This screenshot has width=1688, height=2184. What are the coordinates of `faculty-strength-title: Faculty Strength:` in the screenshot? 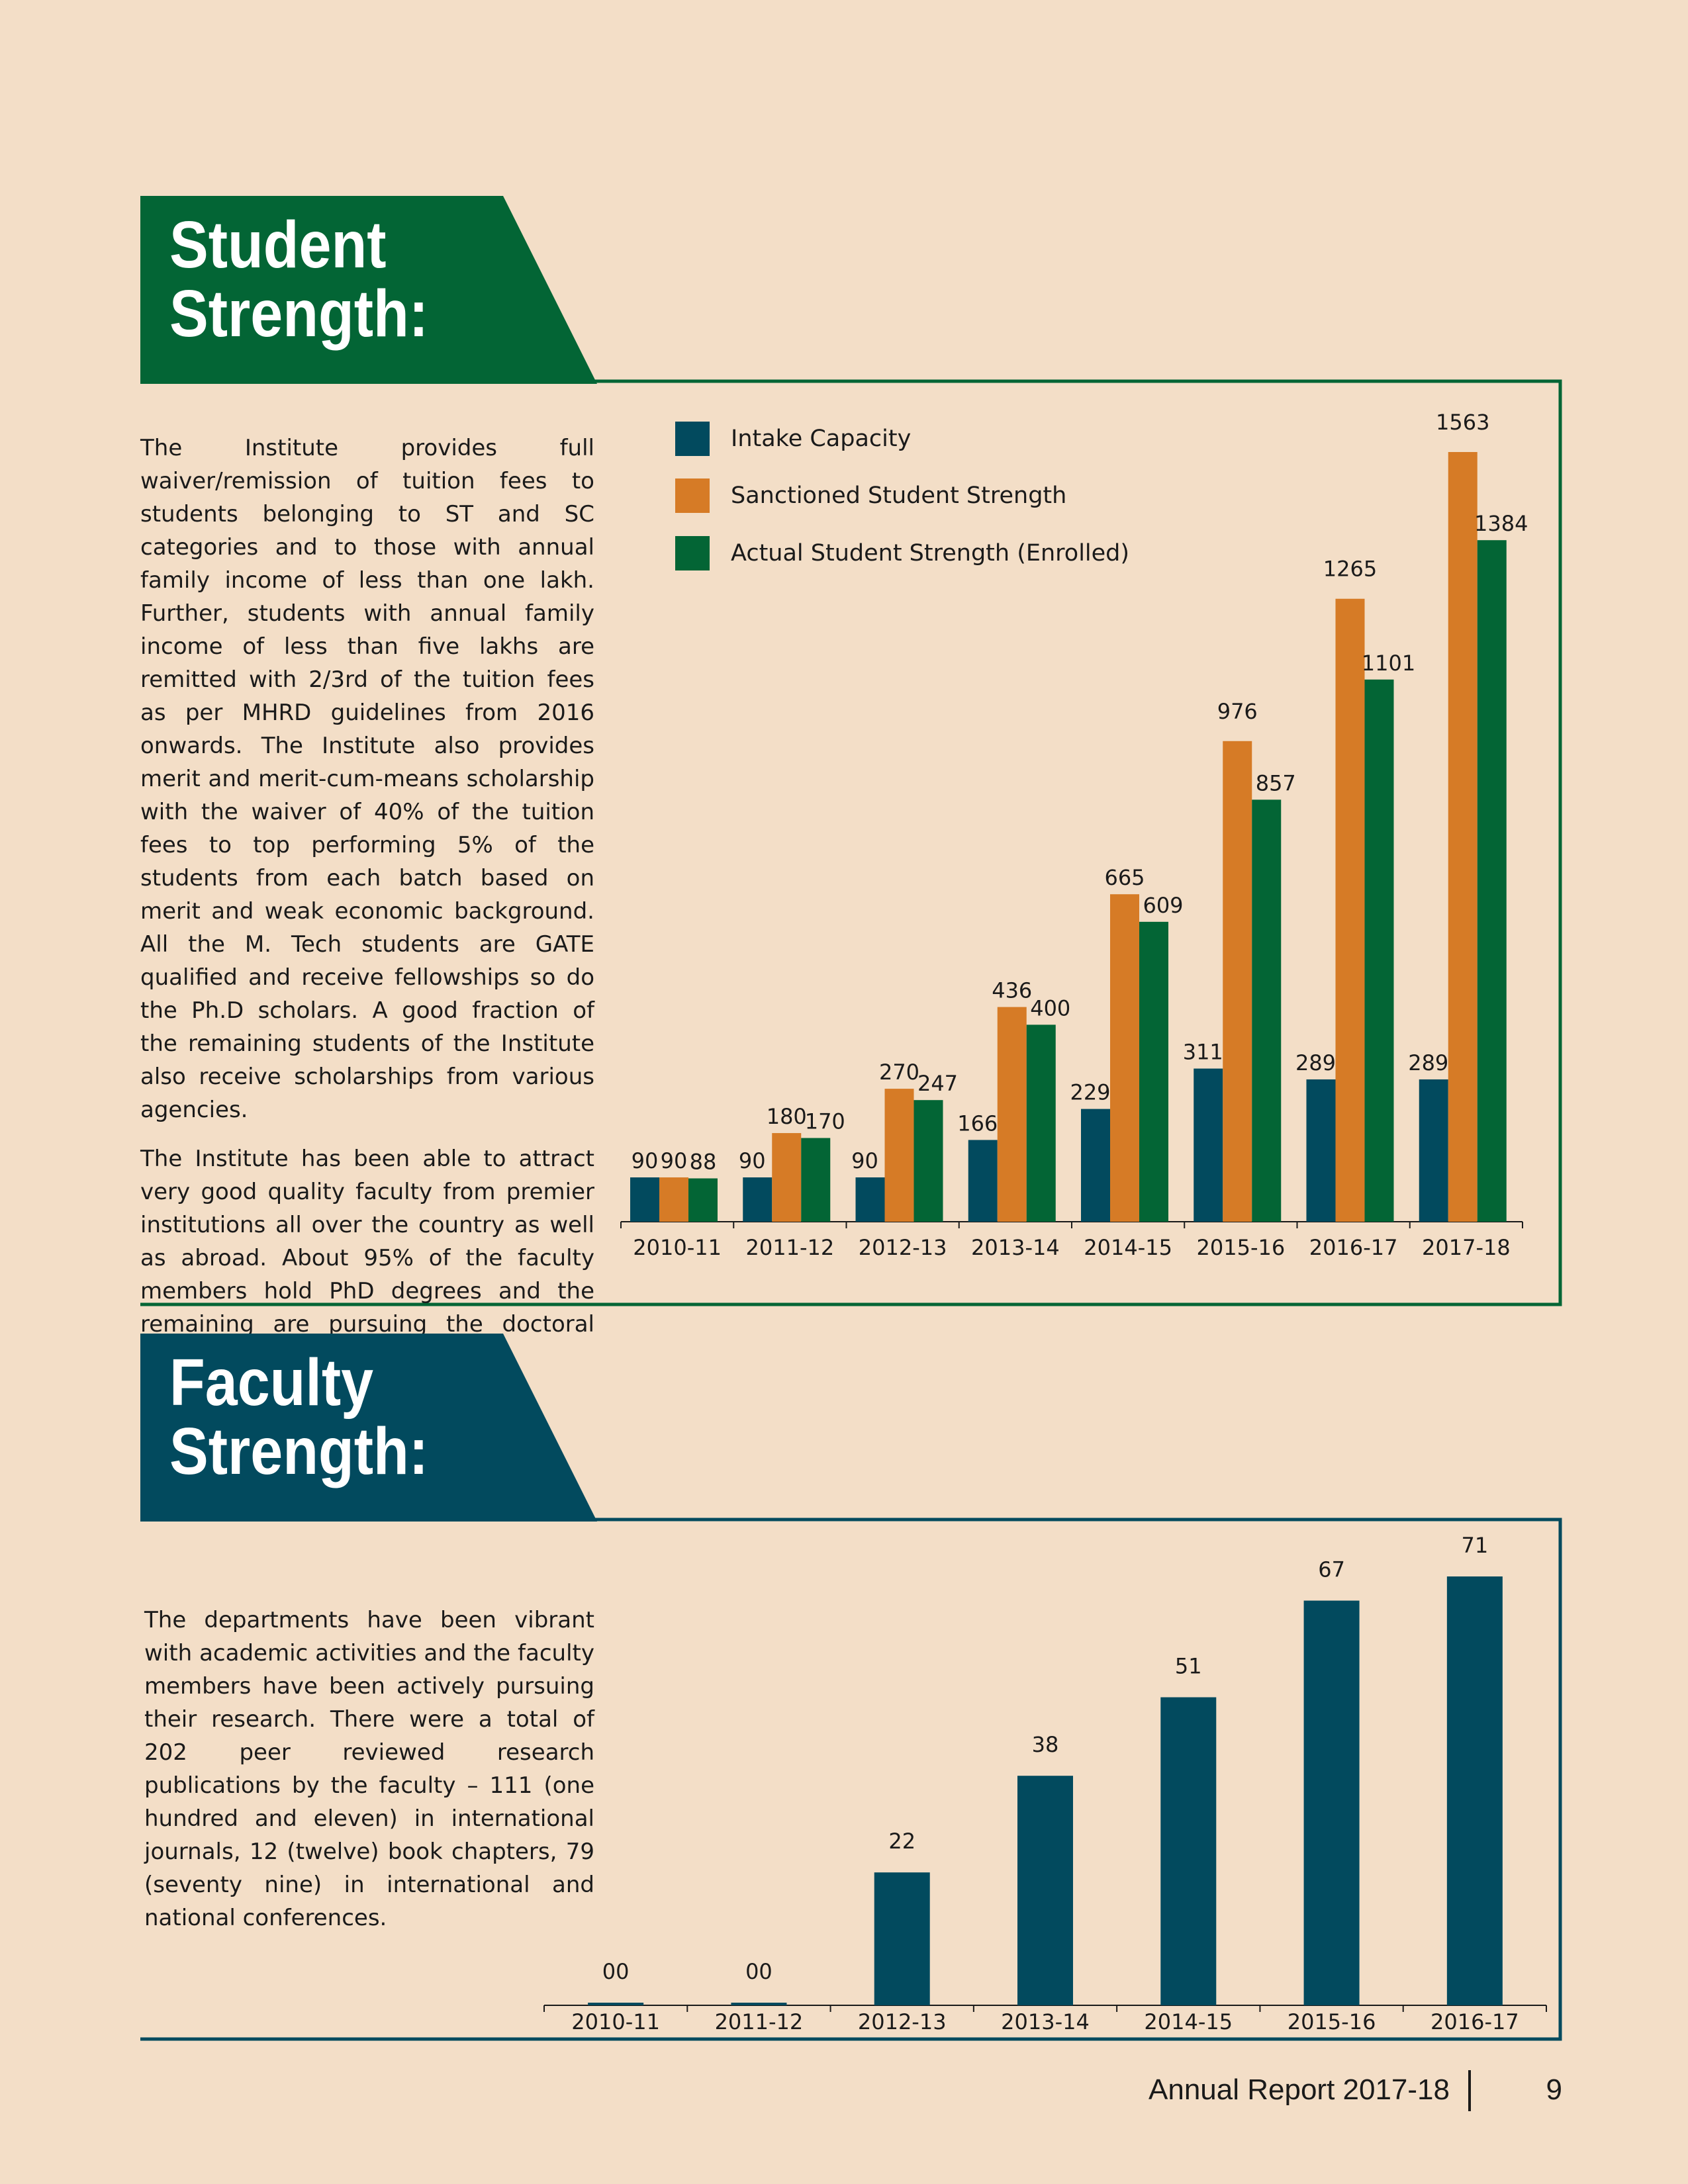 It's located at (299, 1416).